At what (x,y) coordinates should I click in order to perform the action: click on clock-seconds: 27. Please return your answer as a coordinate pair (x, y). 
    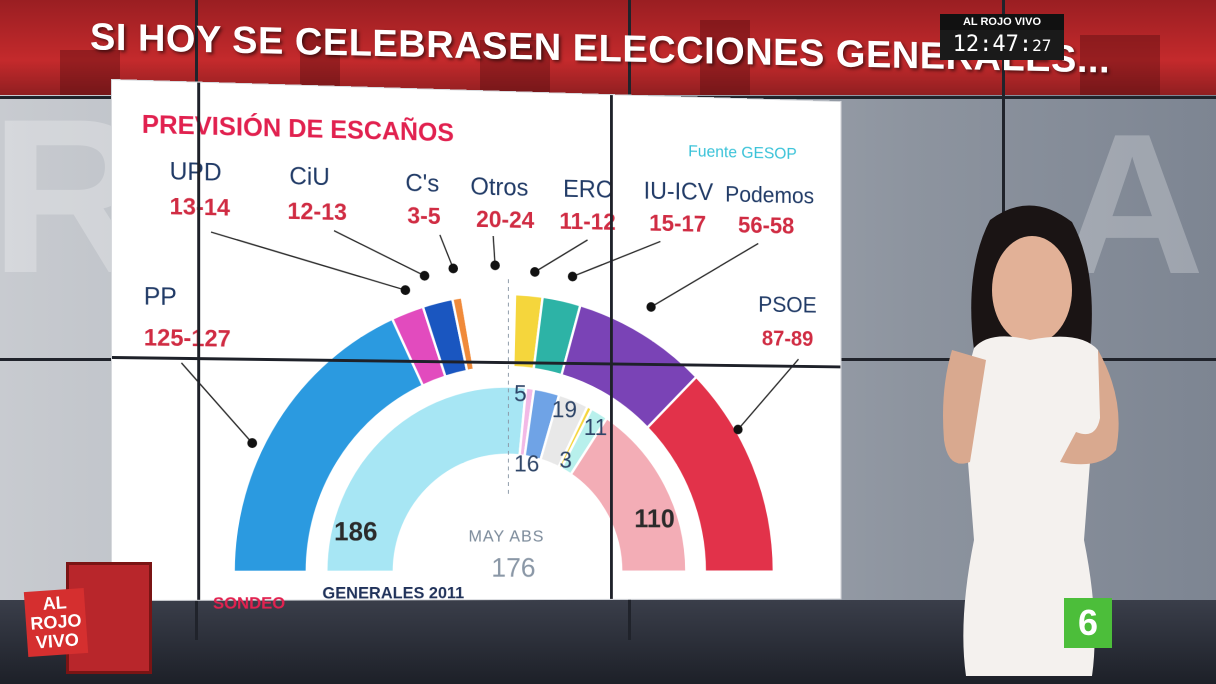
    Looking at the image, I should click on (1042, 45).